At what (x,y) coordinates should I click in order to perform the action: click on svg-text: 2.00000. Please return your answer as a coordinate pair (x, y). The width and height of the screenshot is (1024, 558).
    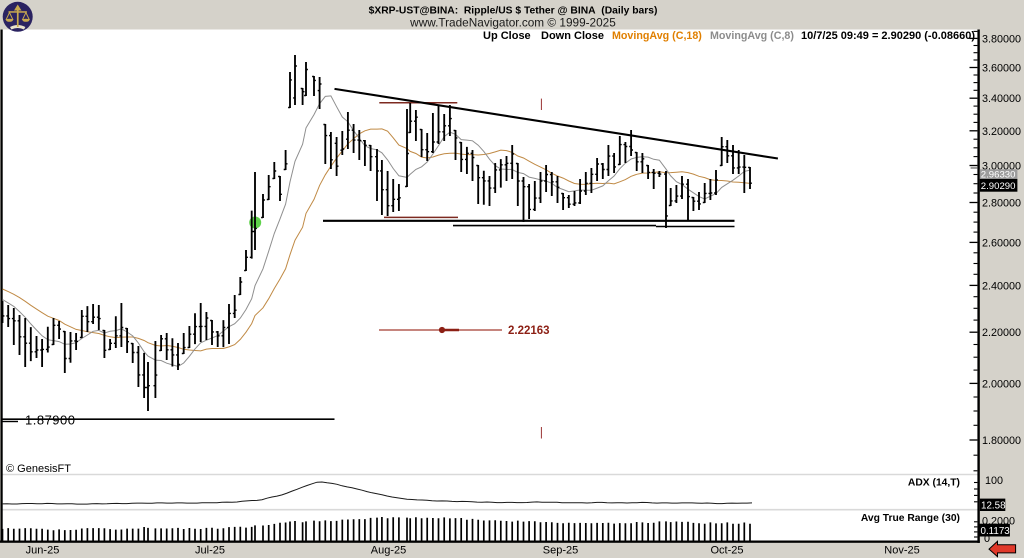
    Looking at the image, I should click on (1001, 384).